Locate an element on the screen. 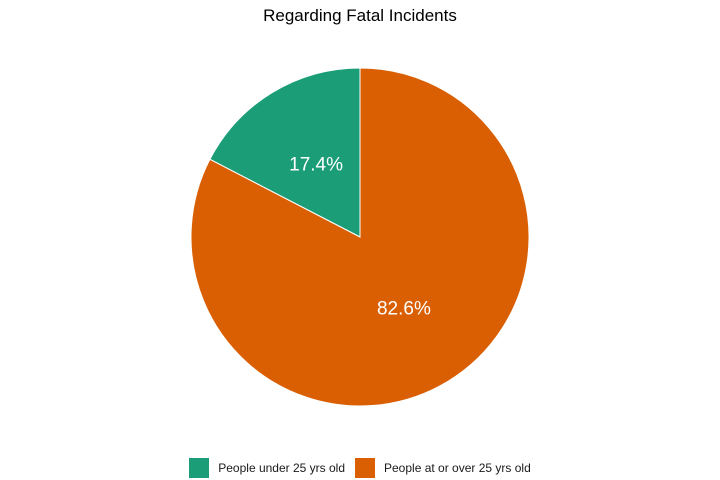  legend-label-under-25: People under 25 yrs old is located at coordinates (281, 468).